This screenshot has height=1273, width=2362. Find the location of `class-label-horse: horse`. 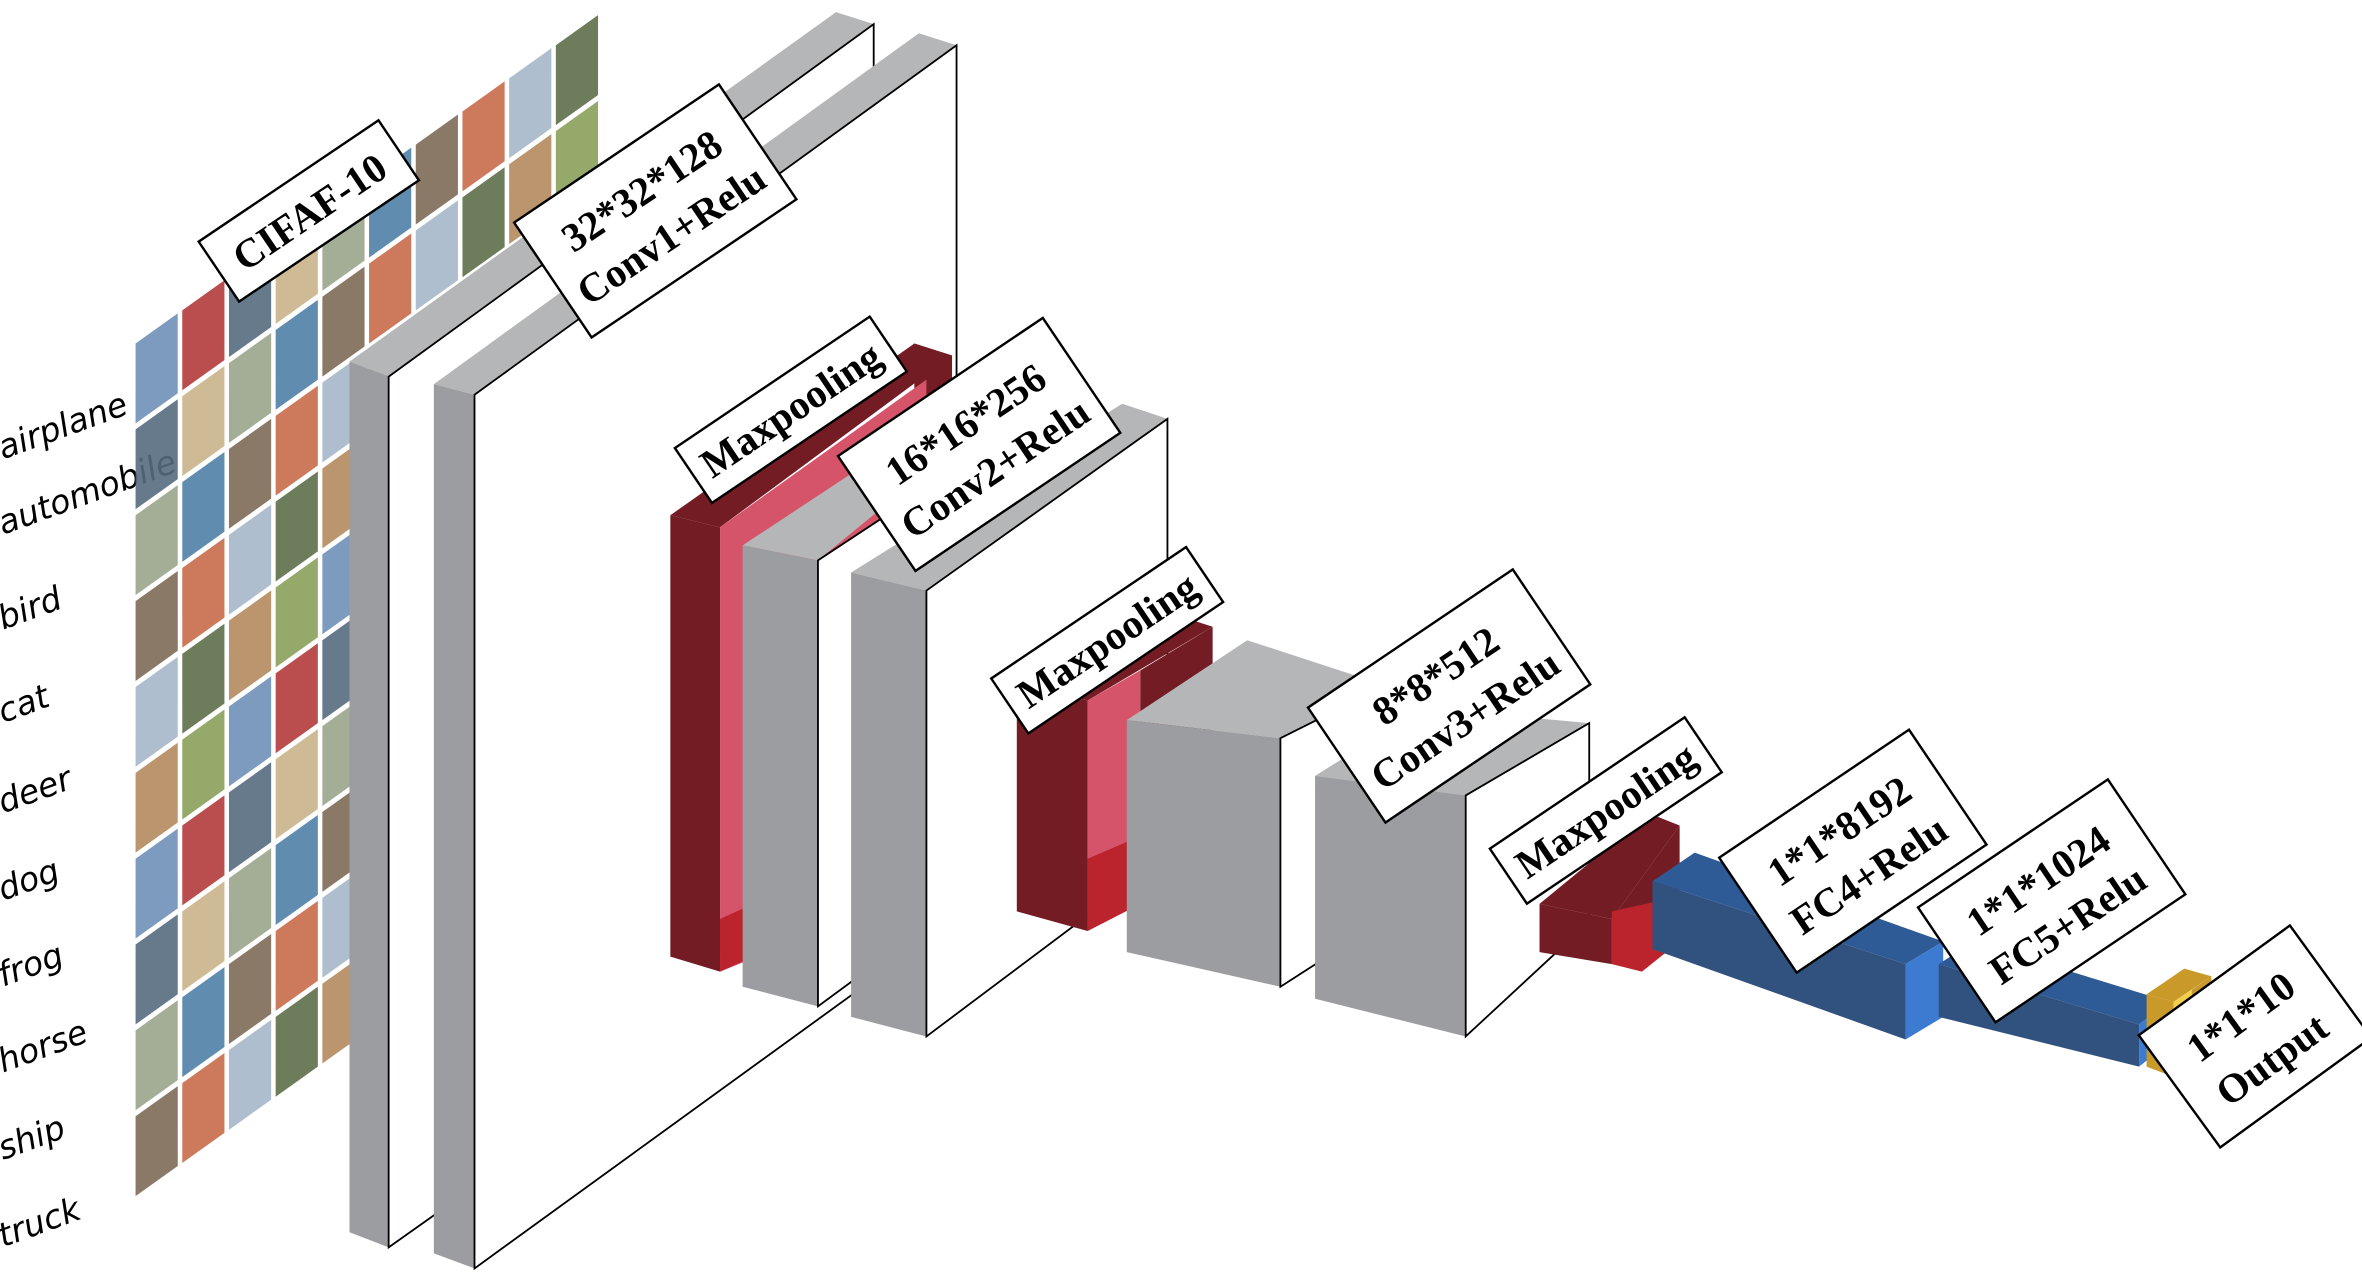

class-label-horse: horse is located at coordinates (46, 1046).